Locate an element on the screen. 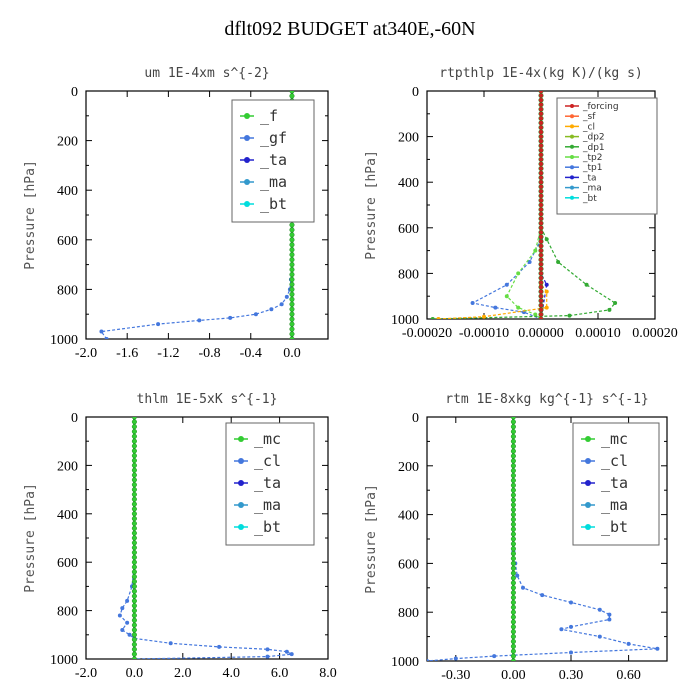  series-line-gf is located at coordinates (196, 215).